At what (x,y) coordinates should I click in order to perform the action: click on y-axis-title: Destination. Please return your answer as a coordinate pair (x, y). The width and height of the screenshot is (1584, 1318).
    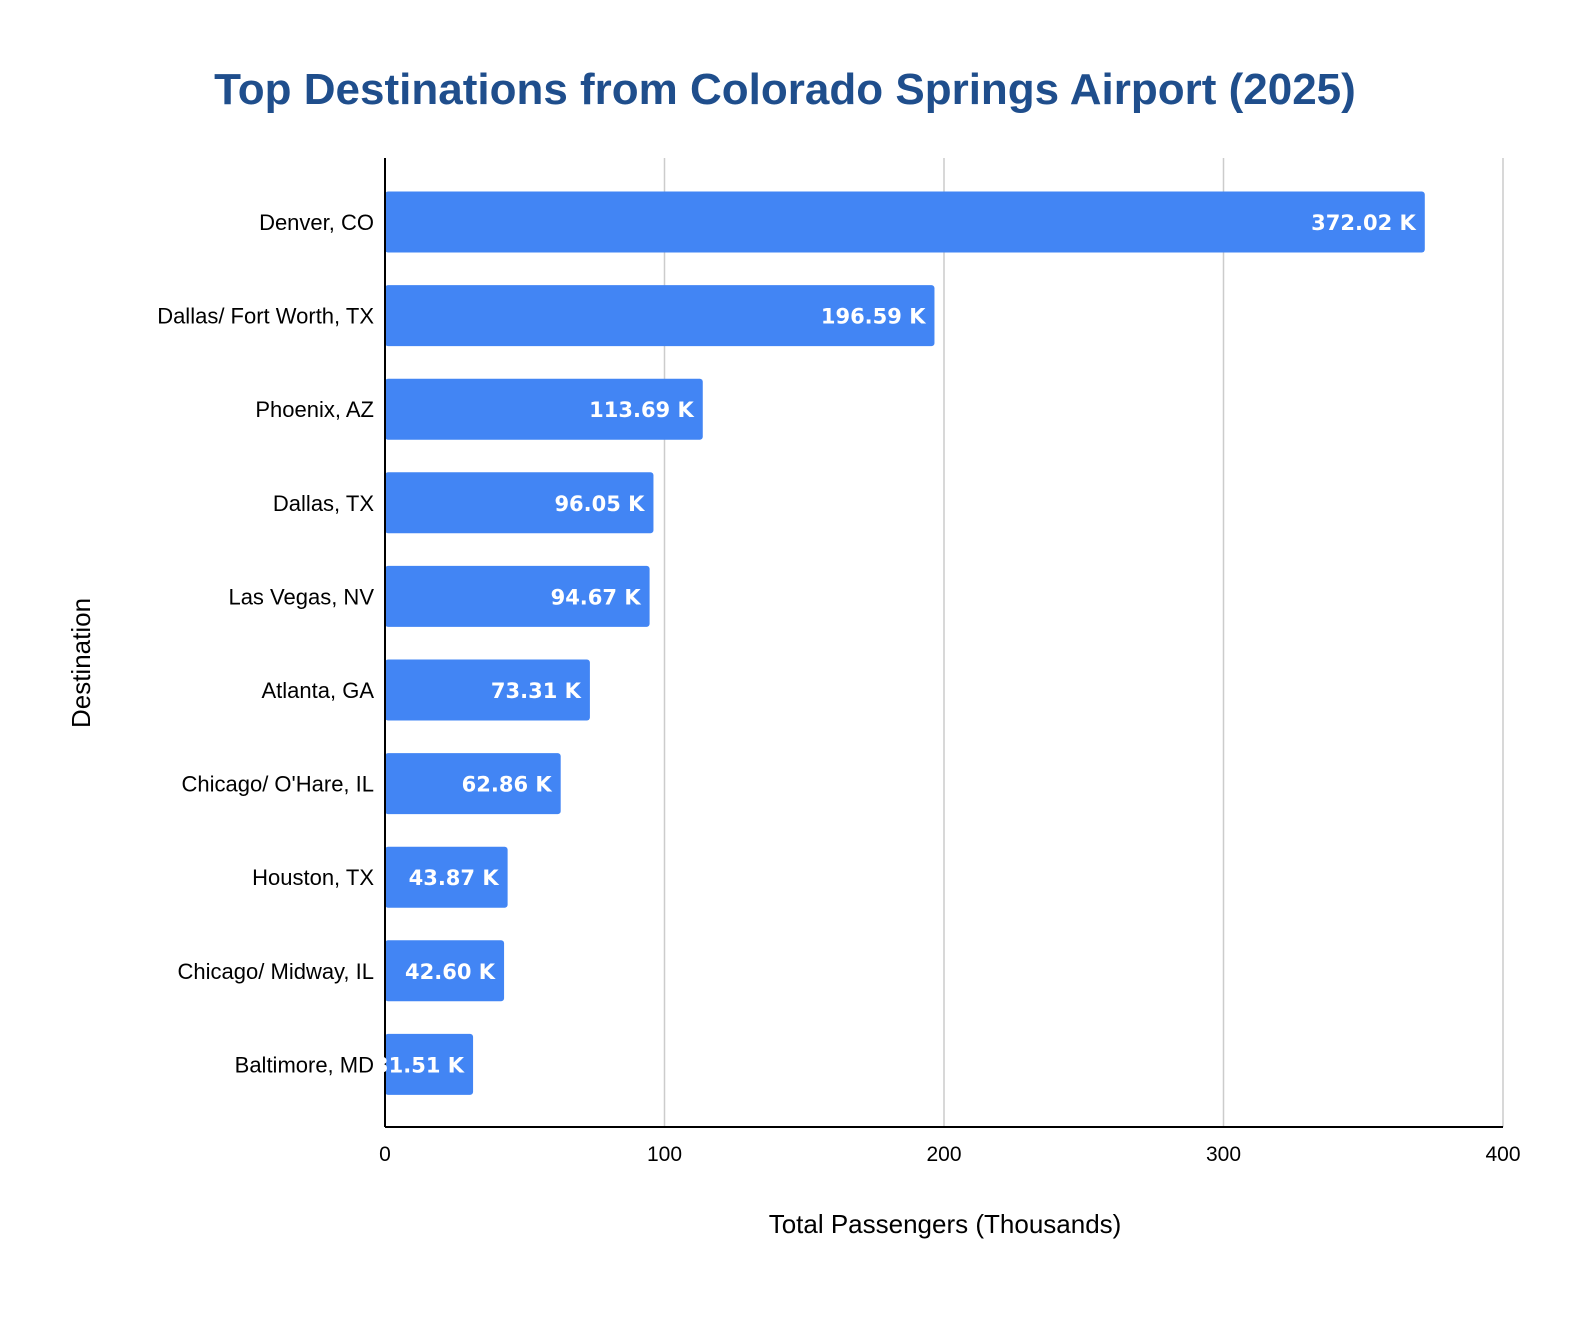
    Looking at the image, I should click on (81, 663).